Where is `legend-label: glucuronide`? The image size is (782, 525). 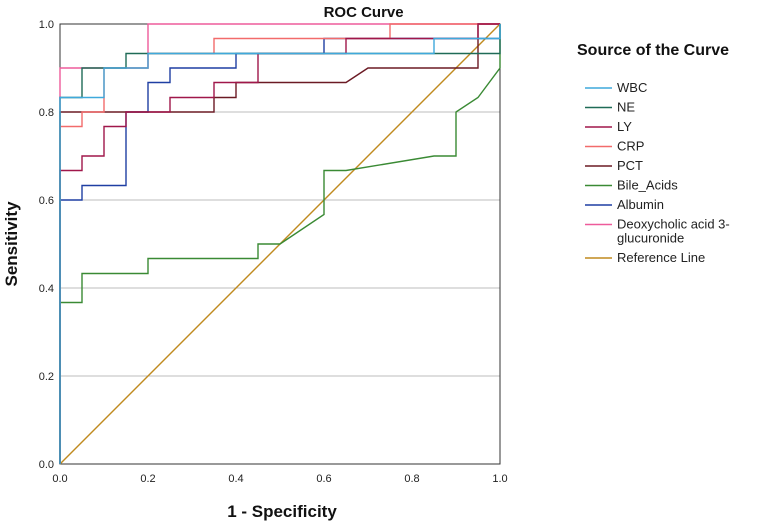 legend-label: glucuronide is located at coordinates (650, 238).